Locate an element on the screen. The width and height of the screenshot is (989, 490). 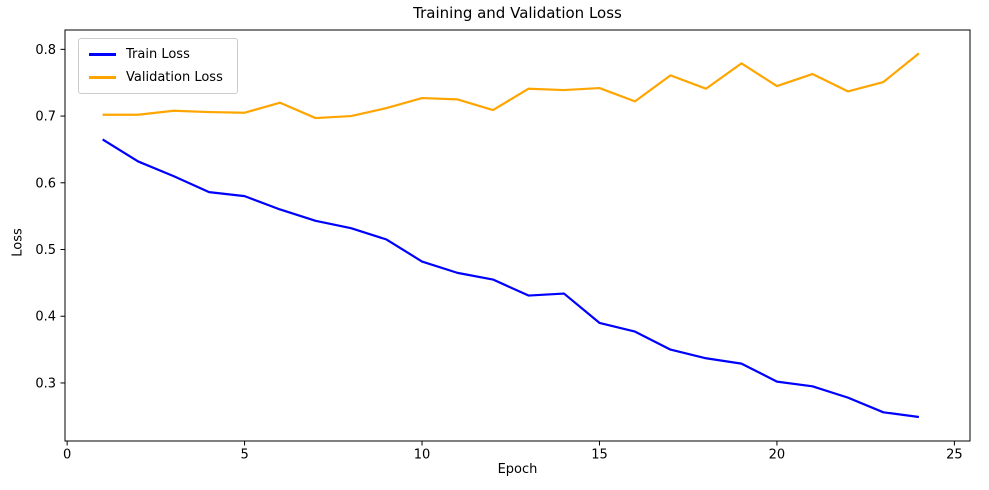
y-tick-label: 0.4 is located at coordinates (45, 317).